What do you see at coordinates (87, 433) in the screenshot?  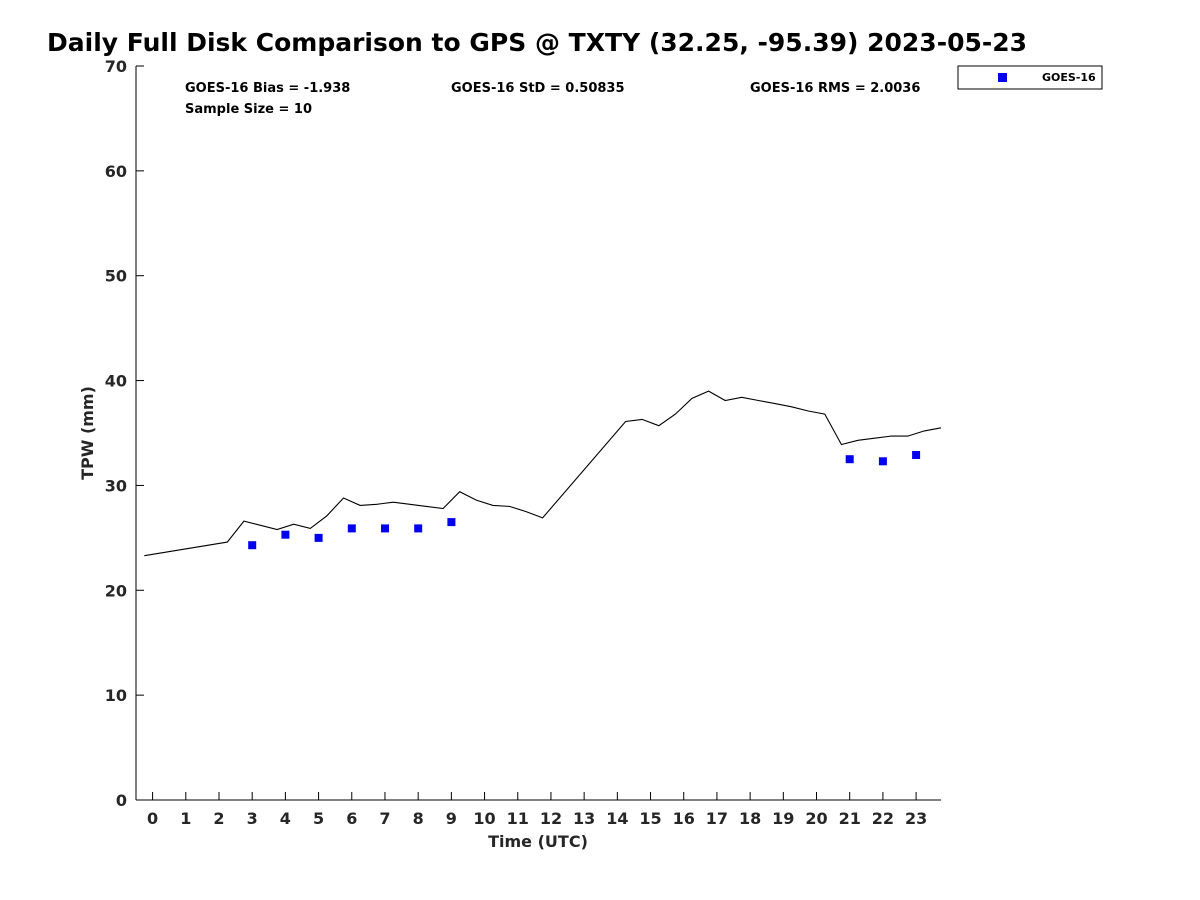 I see `y-axis-title: TPW (mm)` at bounding box center [87, 433].